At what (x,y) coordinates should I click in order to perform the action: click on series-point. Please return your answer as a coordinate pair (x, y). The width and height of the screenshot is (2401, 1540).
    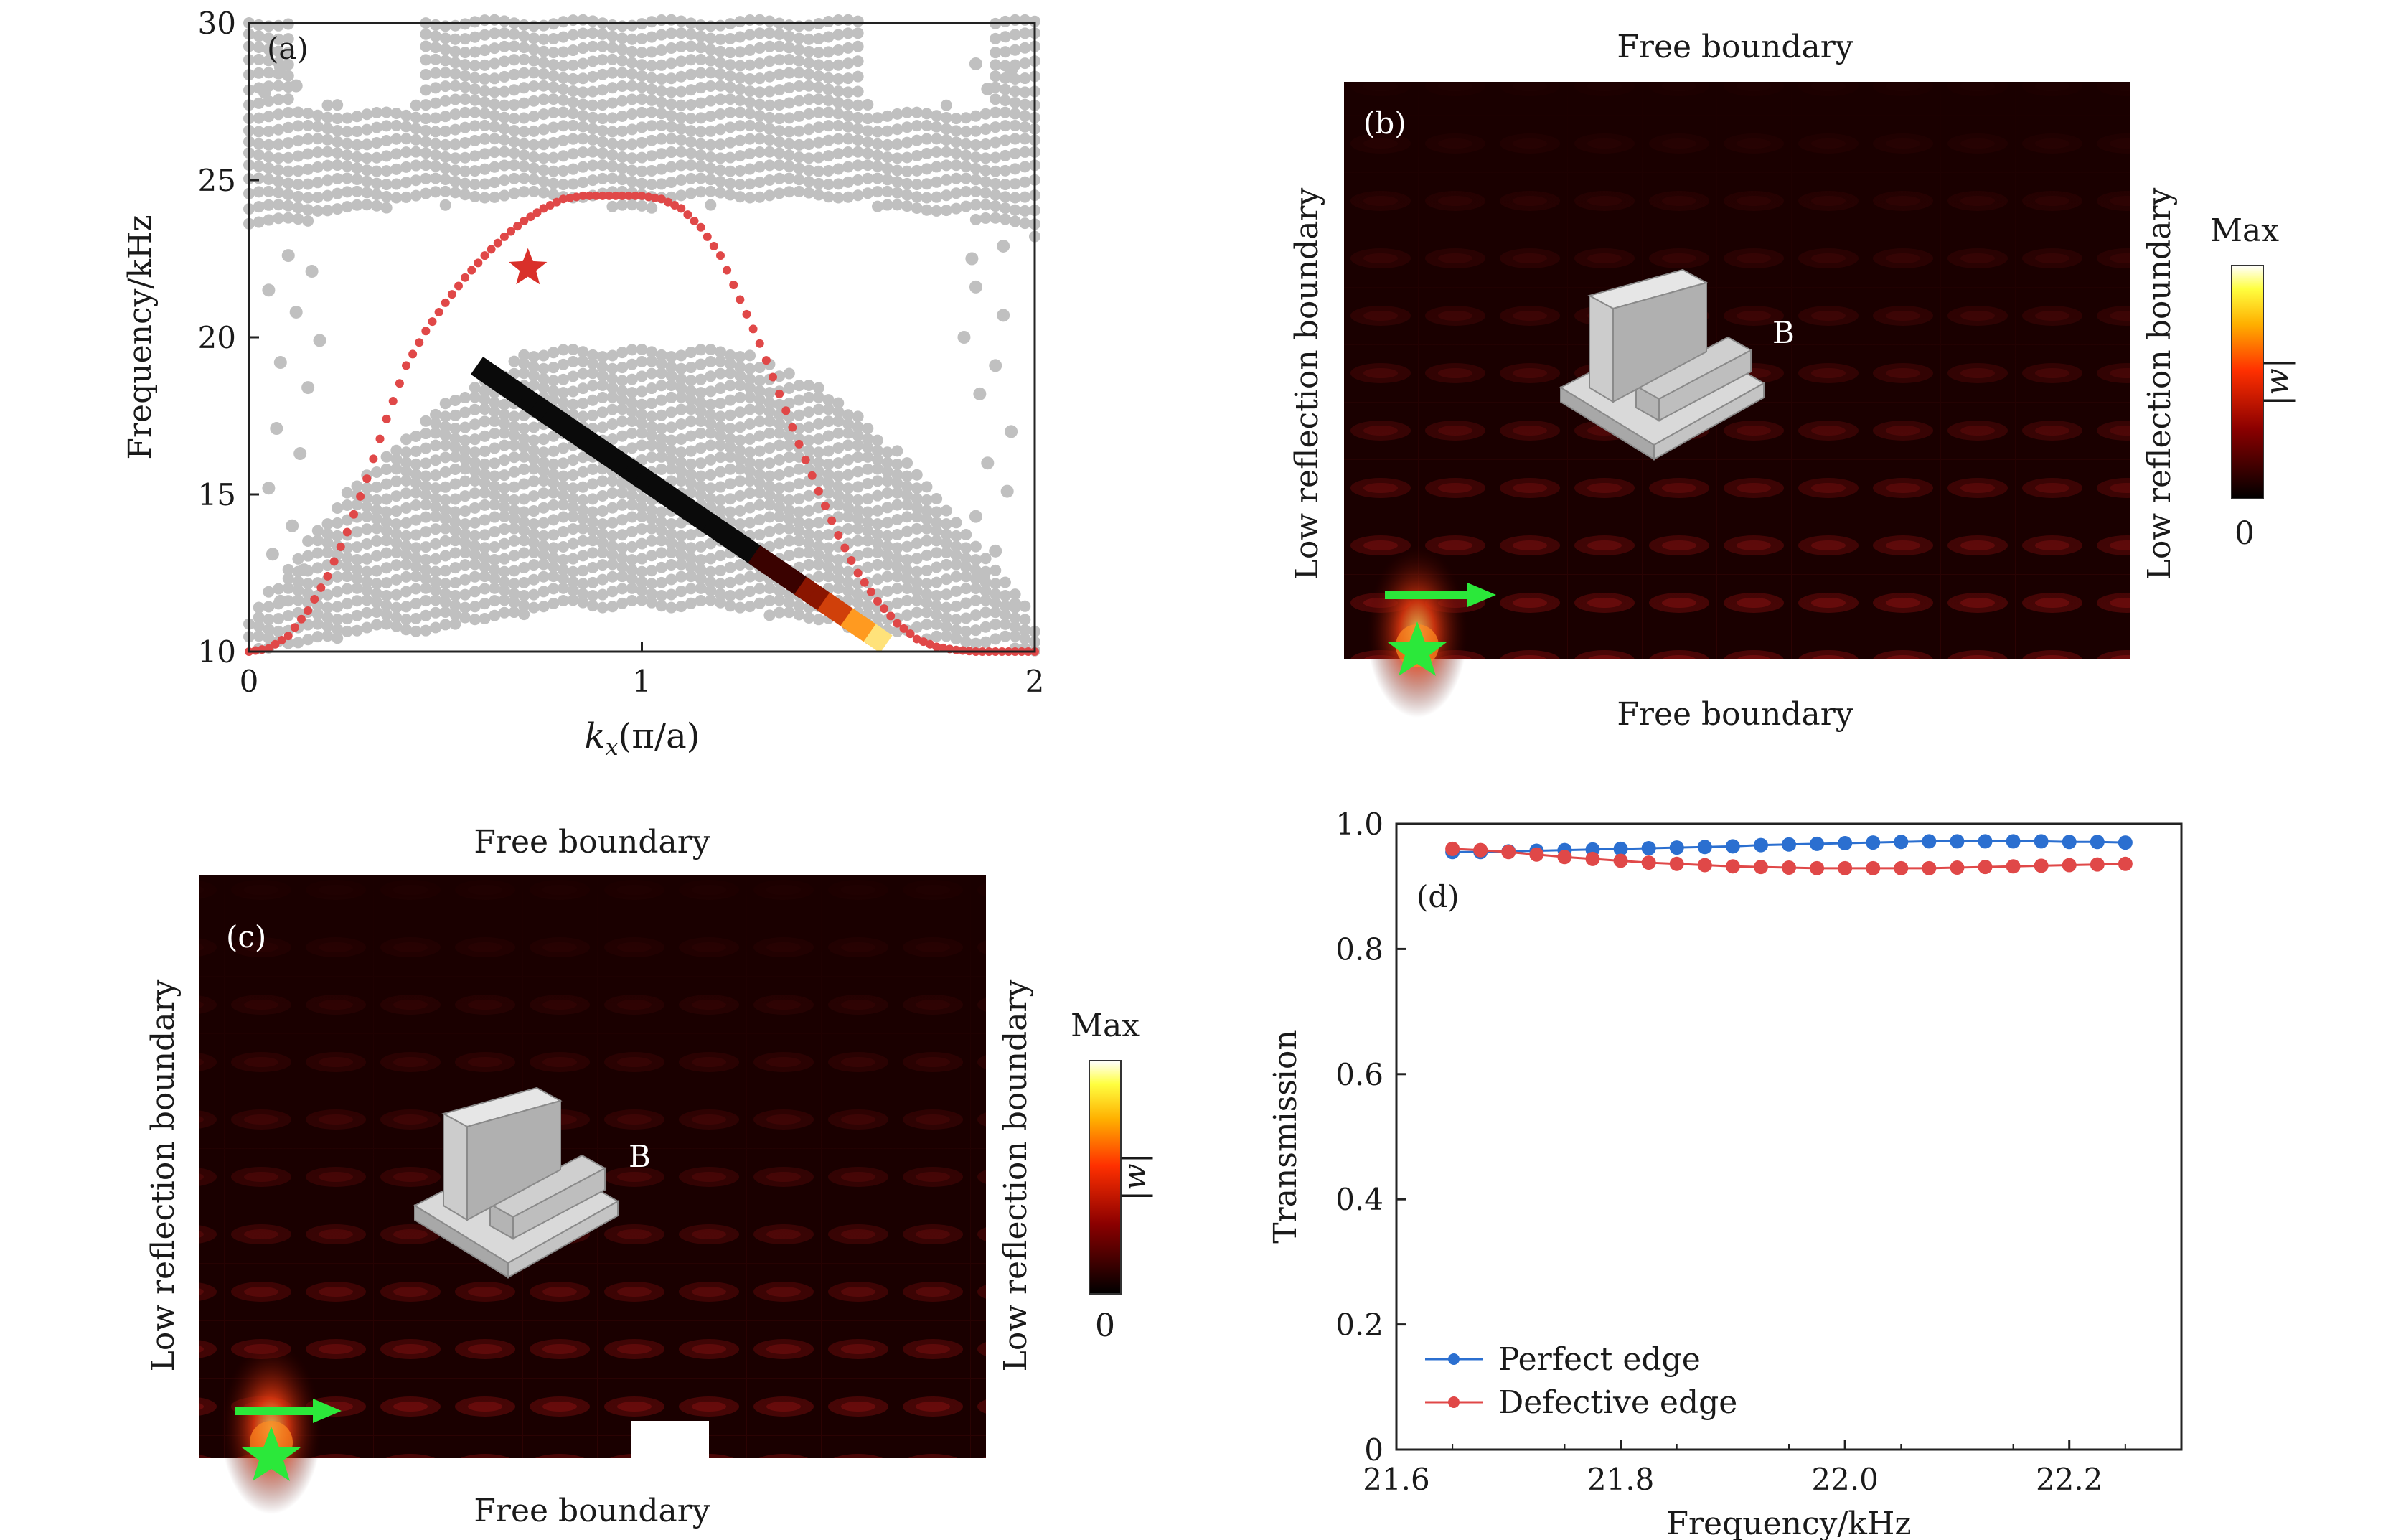
    Looking at the image, I should click on (2013, 841).